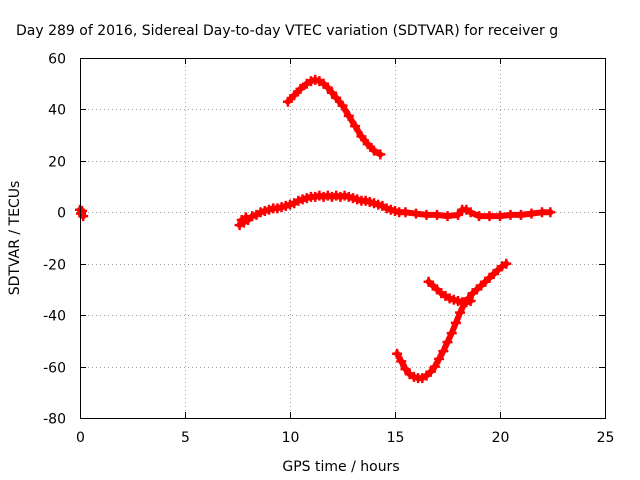 The width and height of the screenshot is (640, 480). What do you see at coordinates (57, 111) in the screenshot?
I see `y-tick-label: 40` at bounding box center [57, 111].